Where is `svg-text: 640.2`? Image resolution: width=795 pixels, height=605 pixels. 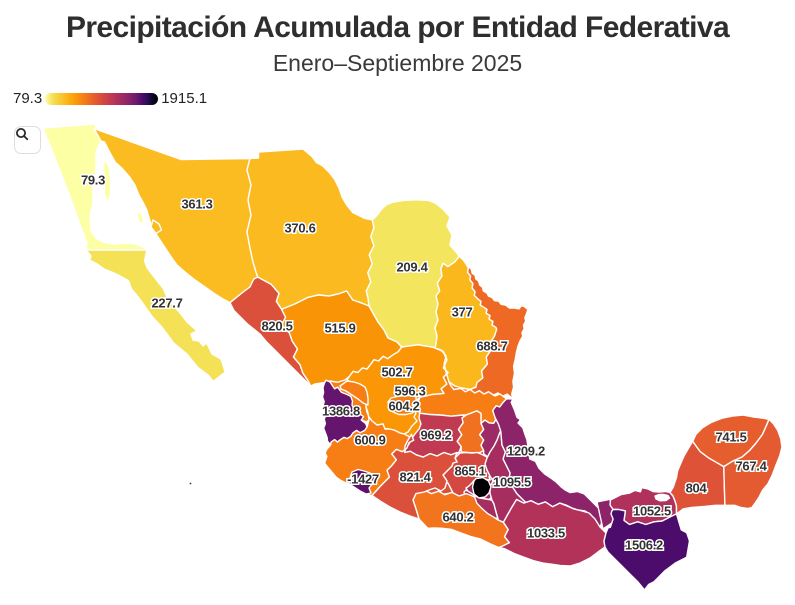 svg-text: 640.2 is located at coordinates (457, 517).